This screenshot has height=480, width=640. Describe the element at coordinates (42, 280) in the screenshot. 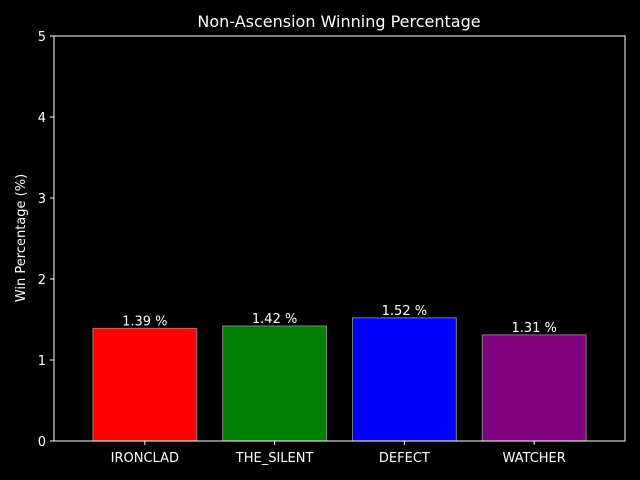

I see `y-tick-label: 2` at that location.